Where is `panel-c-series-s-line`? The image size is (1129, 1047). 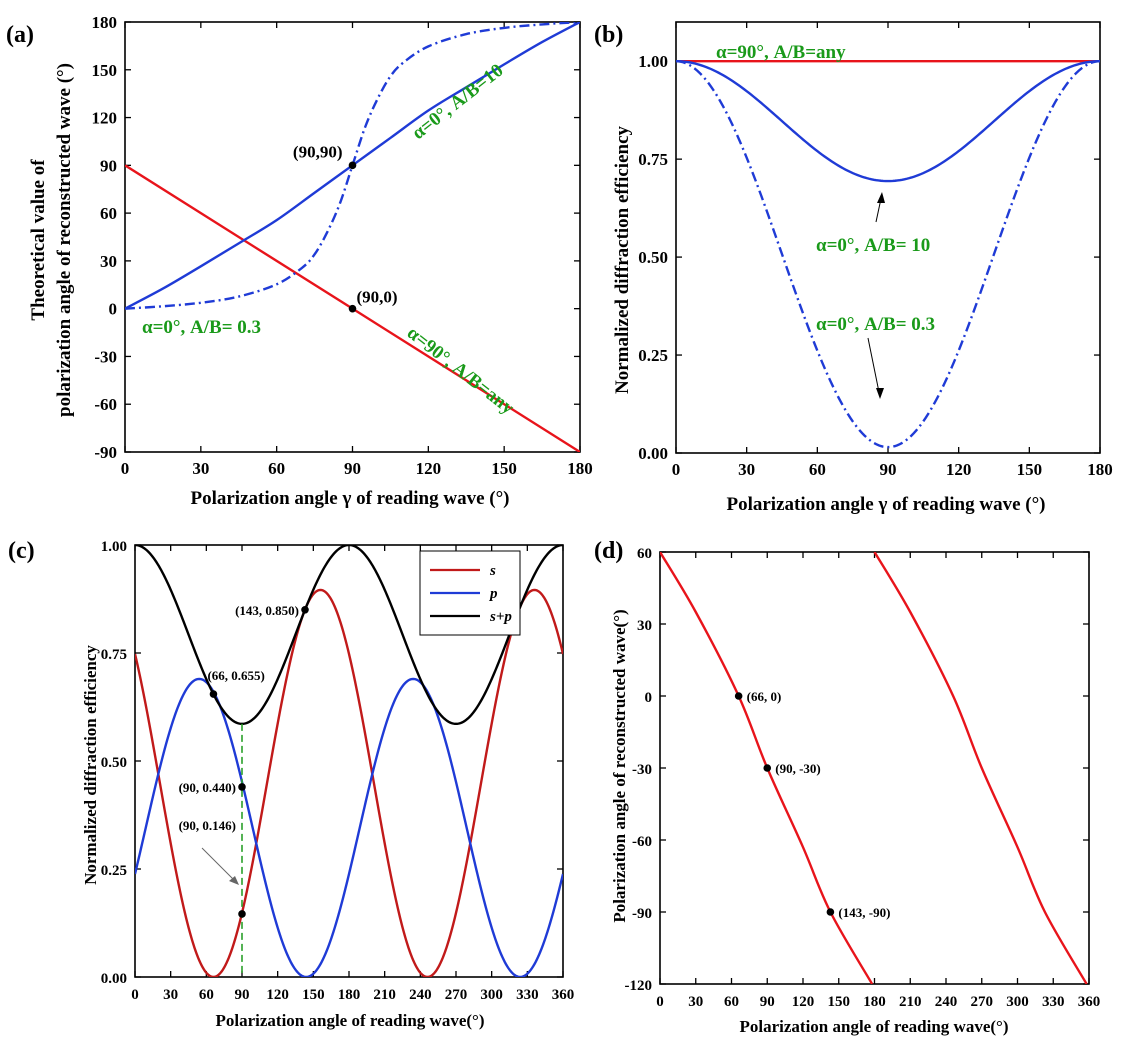
panel-c-series-s-line is located at coordinates (349, 782).